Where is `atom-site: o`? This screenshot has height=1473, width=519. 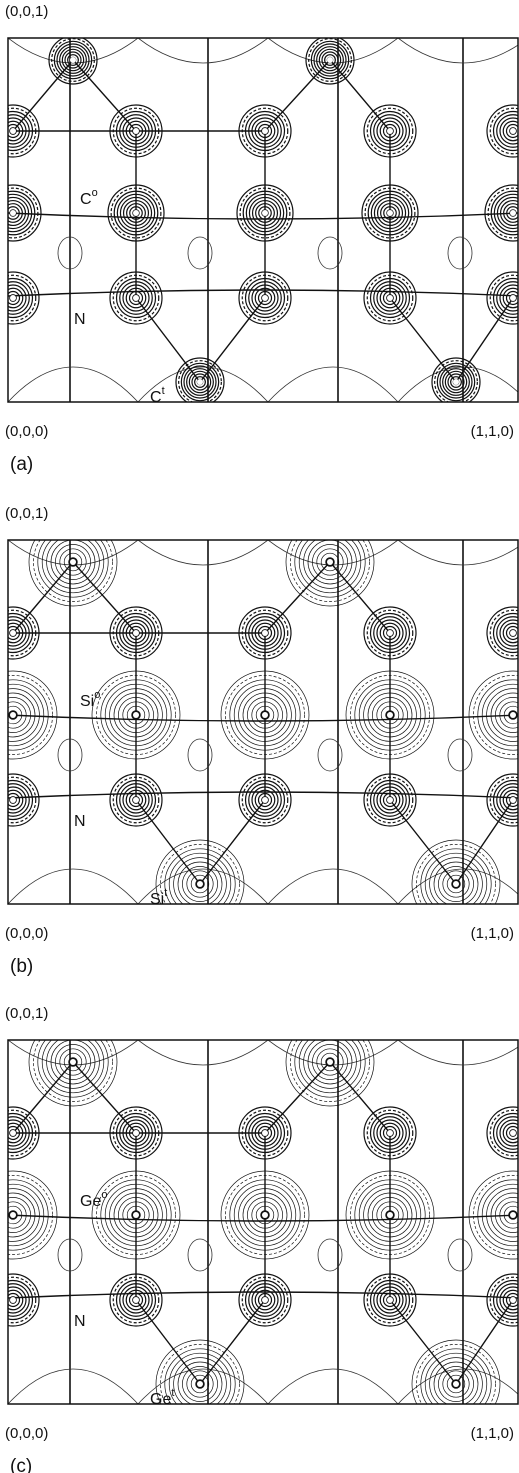 atom-site: o is located at coordinates (104, 1195).